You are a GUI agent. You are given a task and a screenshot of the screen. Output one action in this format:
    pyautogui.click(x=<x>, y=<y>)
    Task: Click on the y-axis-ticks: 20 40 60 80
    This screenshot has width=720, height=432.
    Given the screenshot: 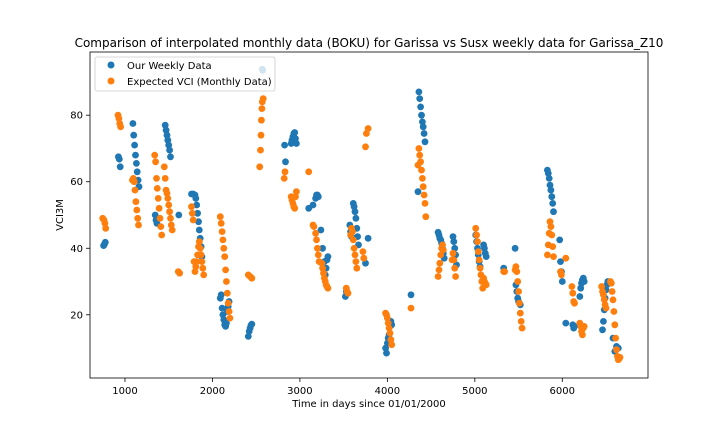 What is the action you would take?
    pyautogui.click(x=80, y=216)
    